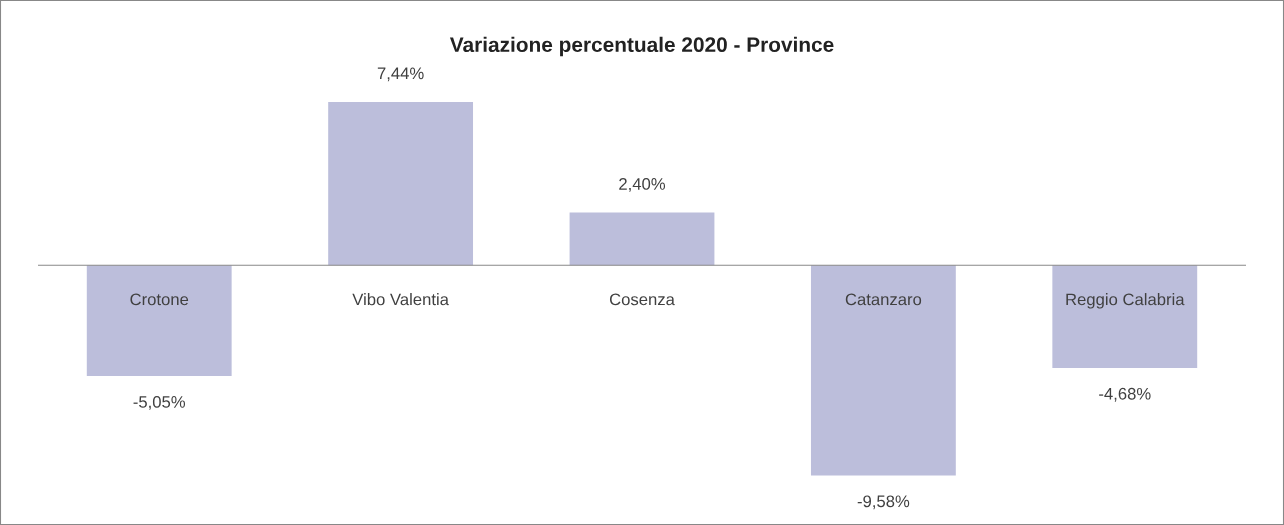 The height and width of the screenshot is (525, 1284). Describe the element at coordinates (642, 299) in the screenshot. I see `x-tick-label: Cosenza` at that location.